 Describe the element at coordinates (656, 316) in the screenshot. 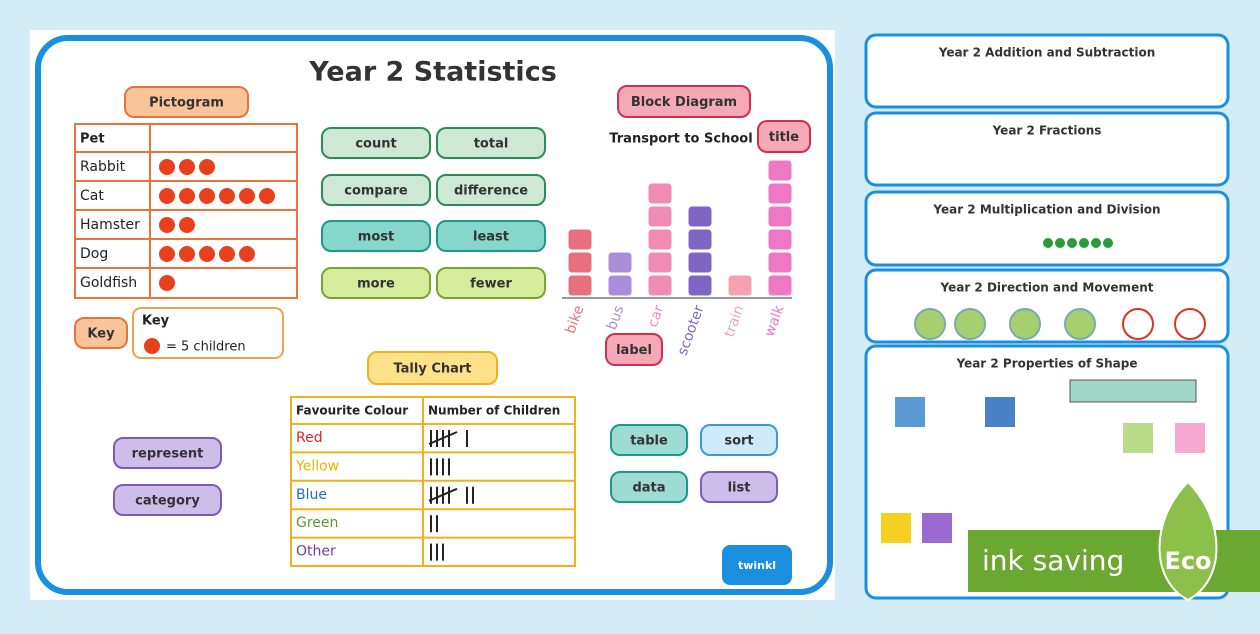

I see `category-label: car` at that location.